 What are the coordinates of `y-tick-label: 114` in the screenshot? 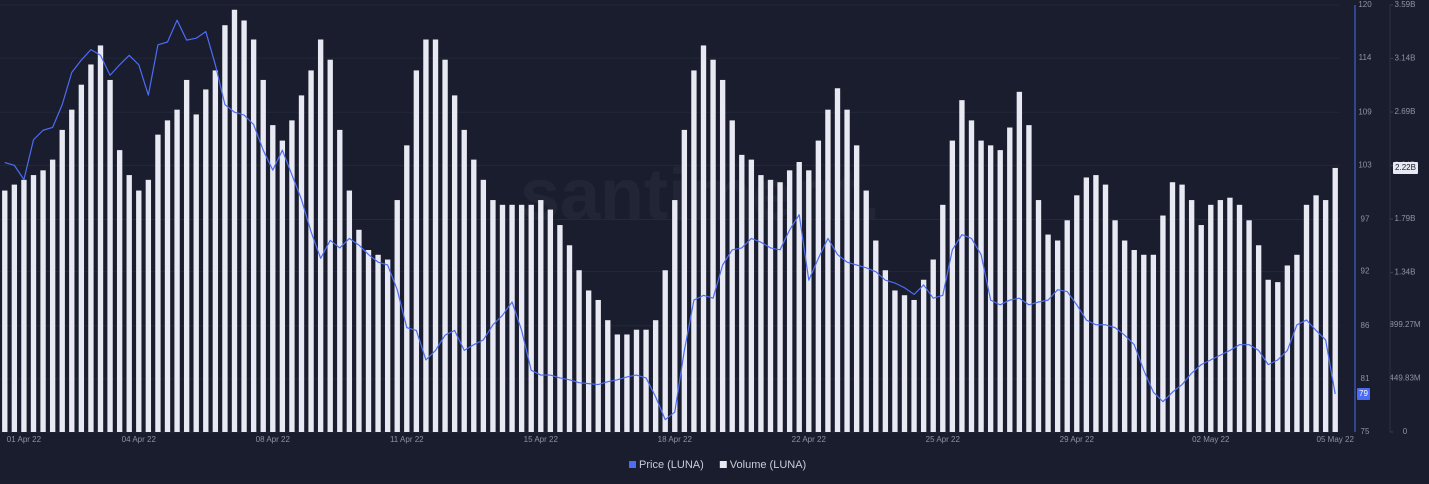 It's located at (1365, 57).